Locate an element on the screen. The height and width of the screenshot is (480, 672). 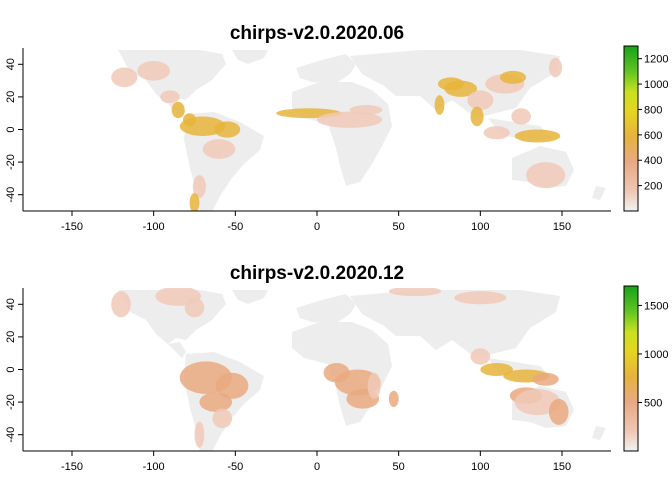
legend-tick-label: 600 is located at coordinates (653, 136).